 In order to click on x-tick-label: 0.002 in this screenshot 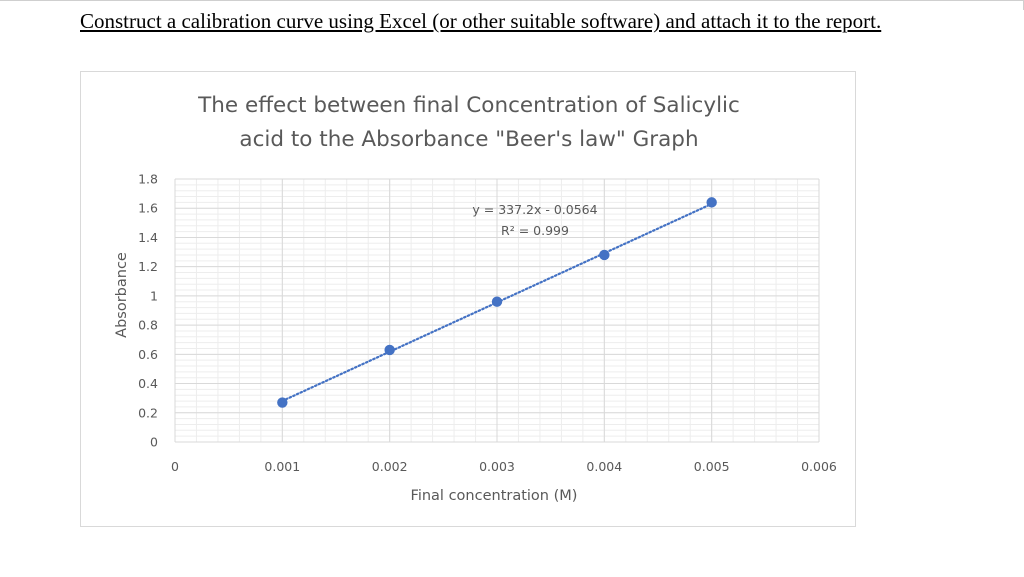, I will do `click(390, 466)`.